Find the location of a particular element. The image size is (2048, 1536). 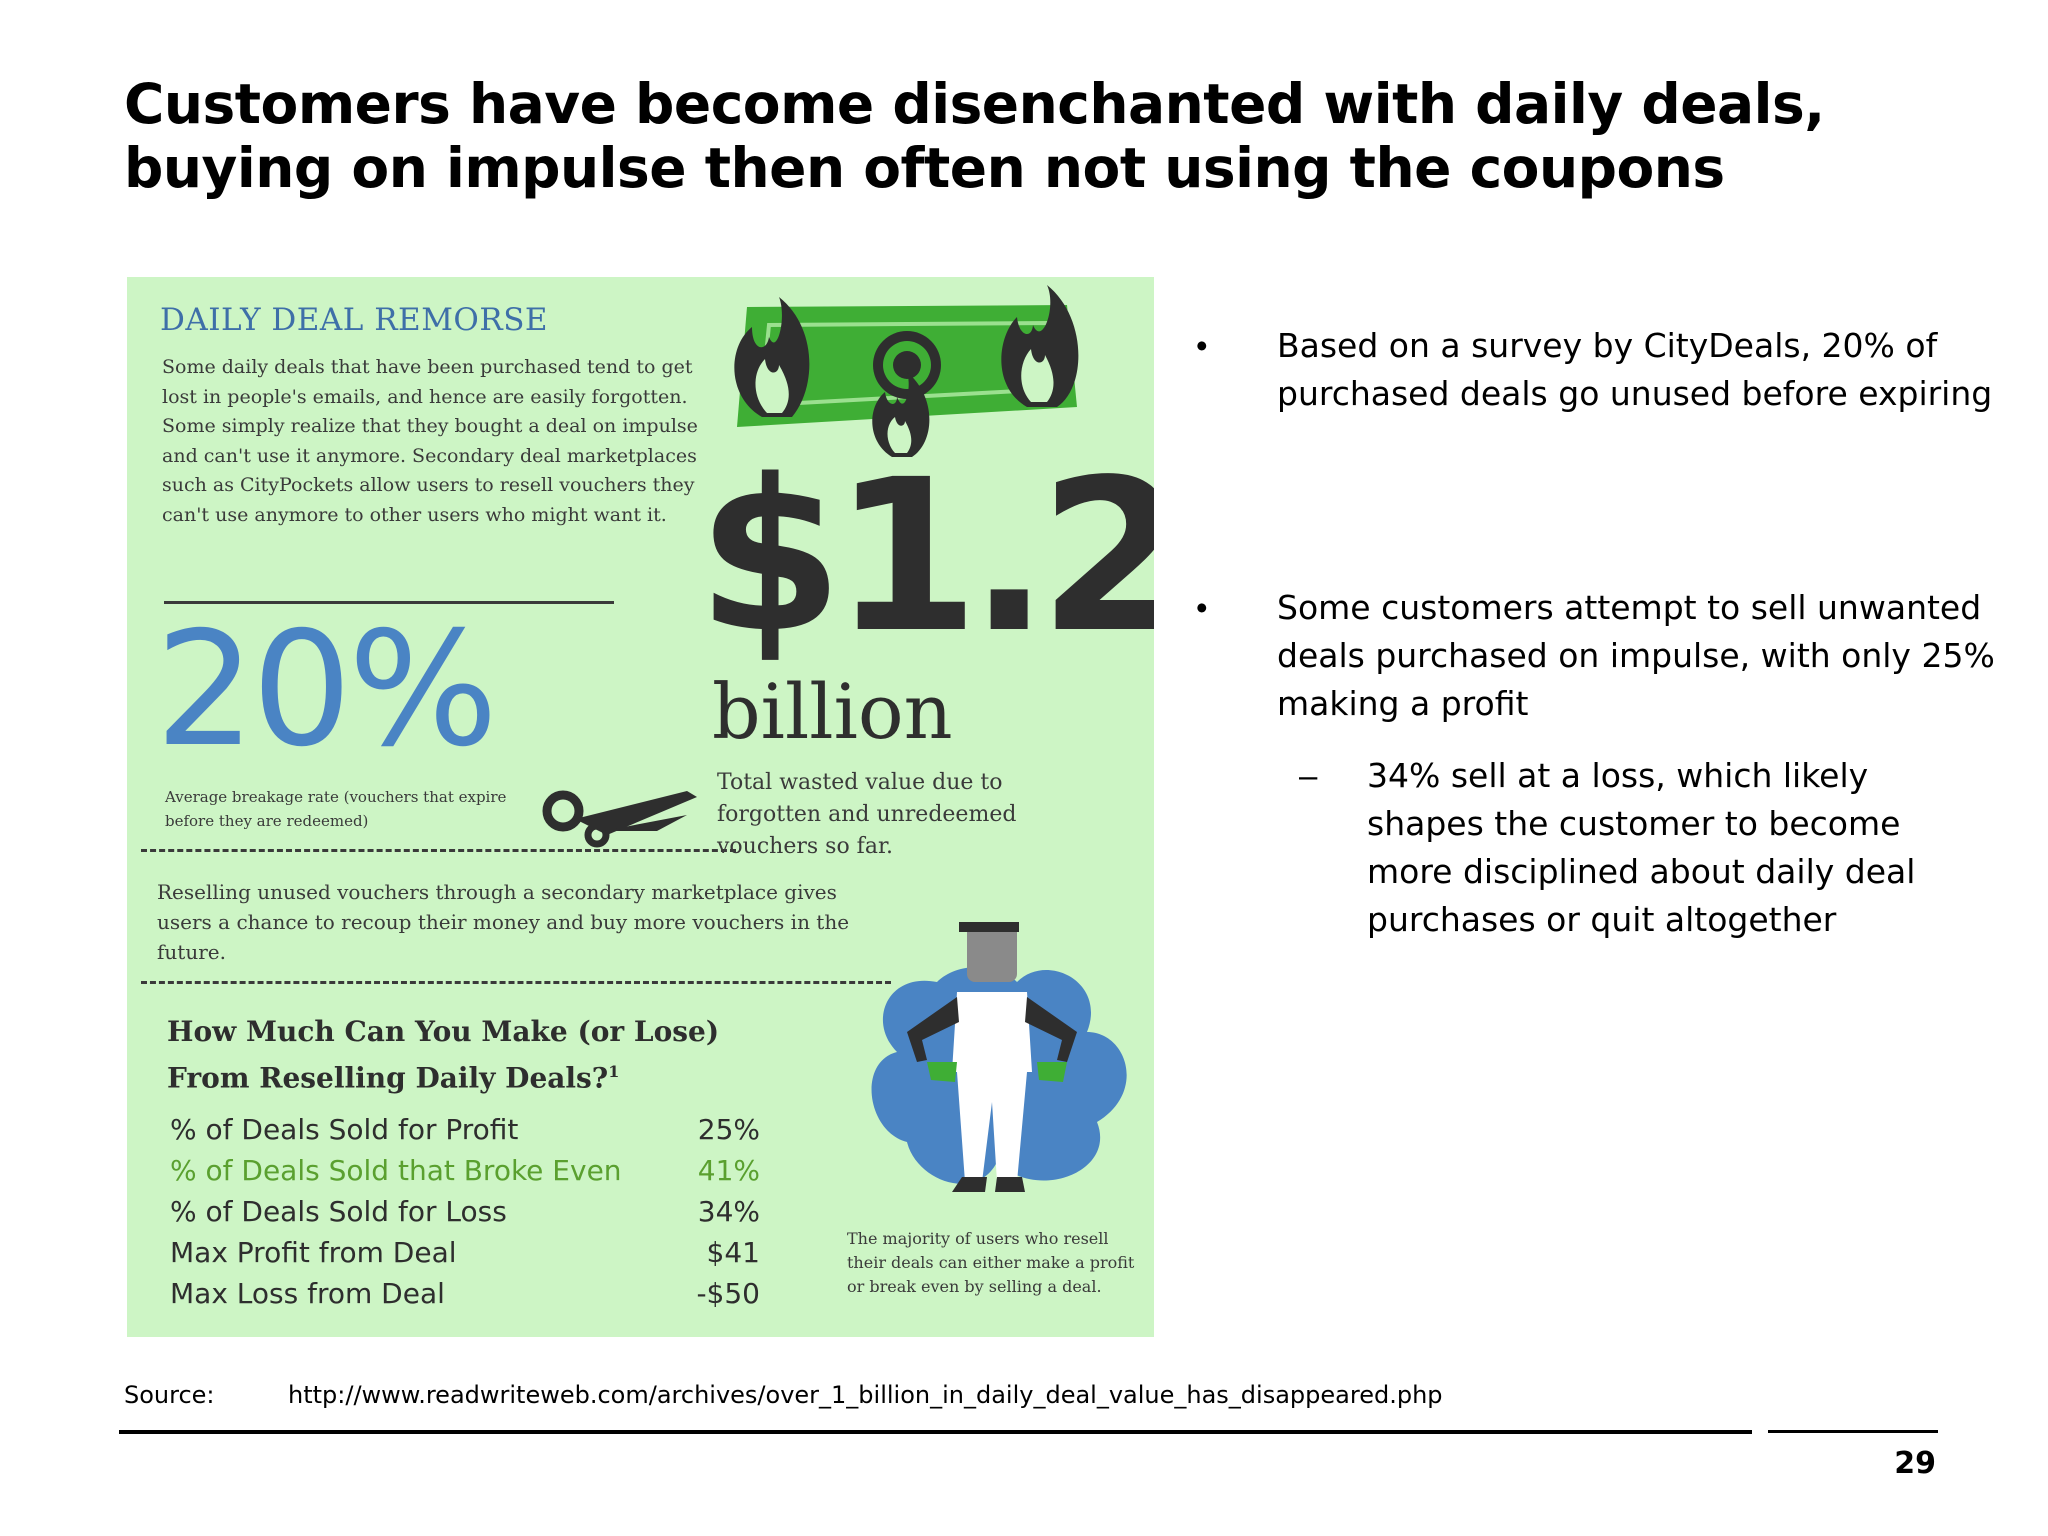

source-label: Source: is located at coordinates (169, 1395).